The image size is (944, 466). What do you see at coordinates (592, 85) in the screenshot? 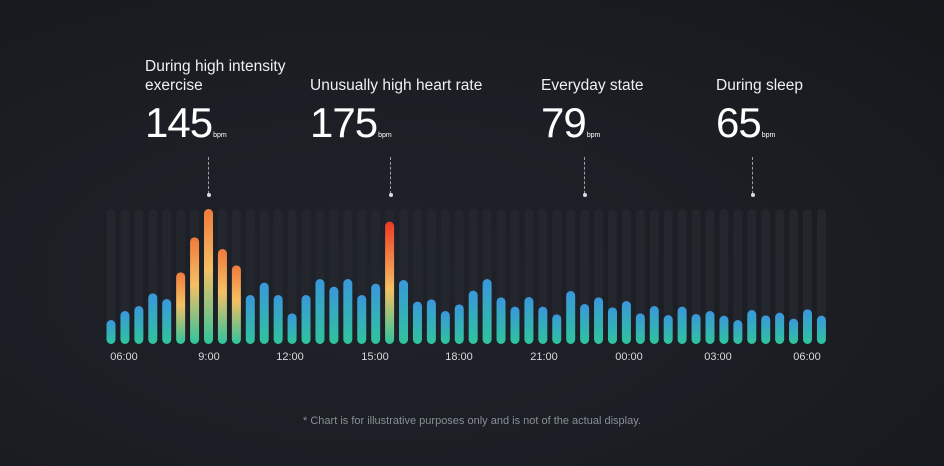
I see `annotation-label: Everyday state` at bounding box center [592, 85].